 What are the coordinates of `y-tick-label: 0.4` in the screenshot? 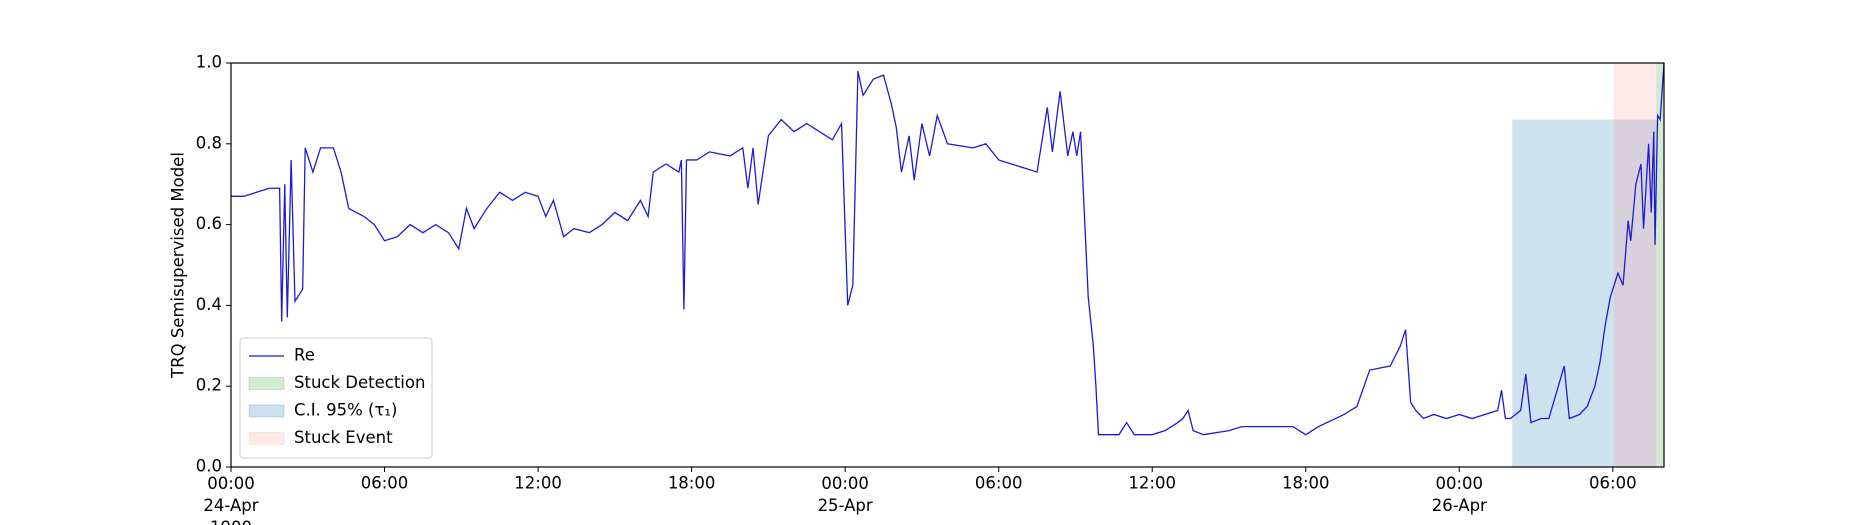 It's located at (209, 304).